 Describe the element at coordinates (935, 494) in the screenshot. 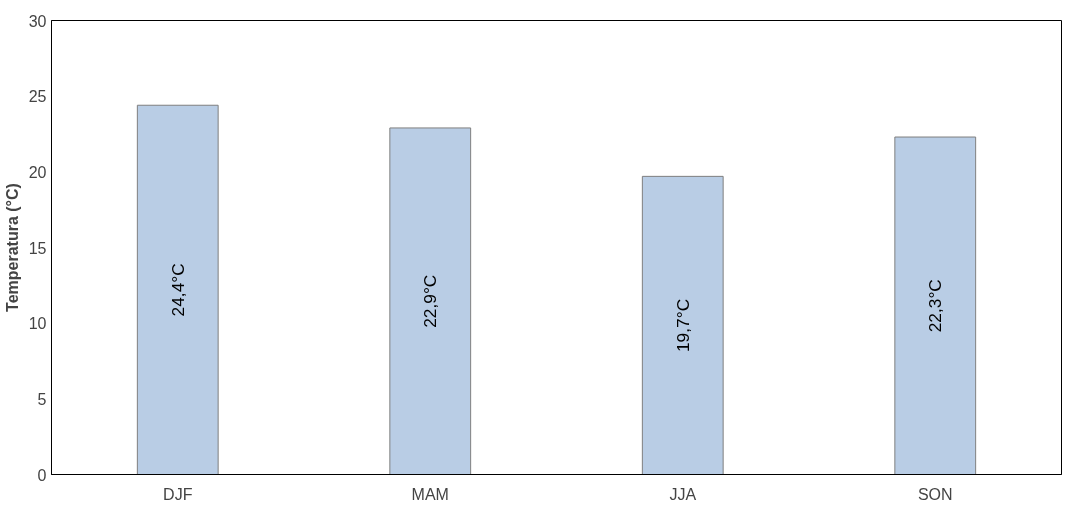

I see `x-tick-label: SON` at that location.